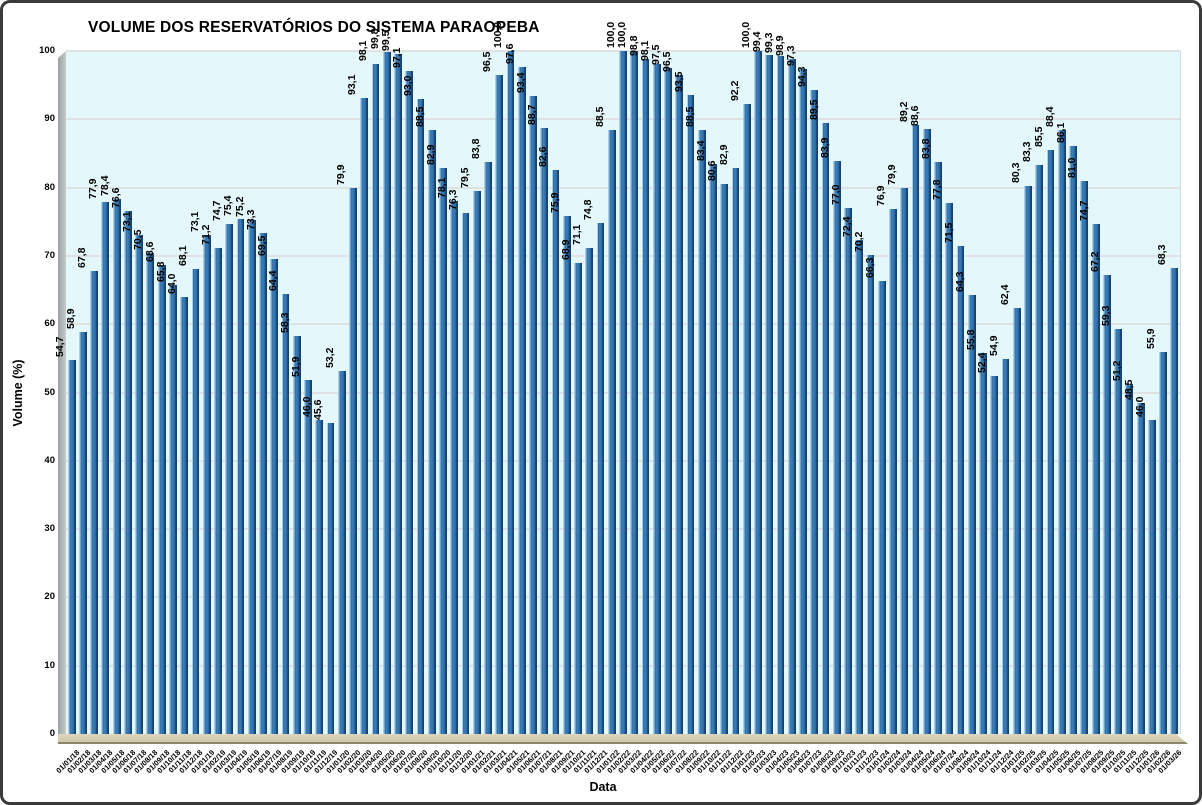  Describe the element at coordinates (464, 178) in the screenshot. I see `bar-value-label: 79,5` at that location.